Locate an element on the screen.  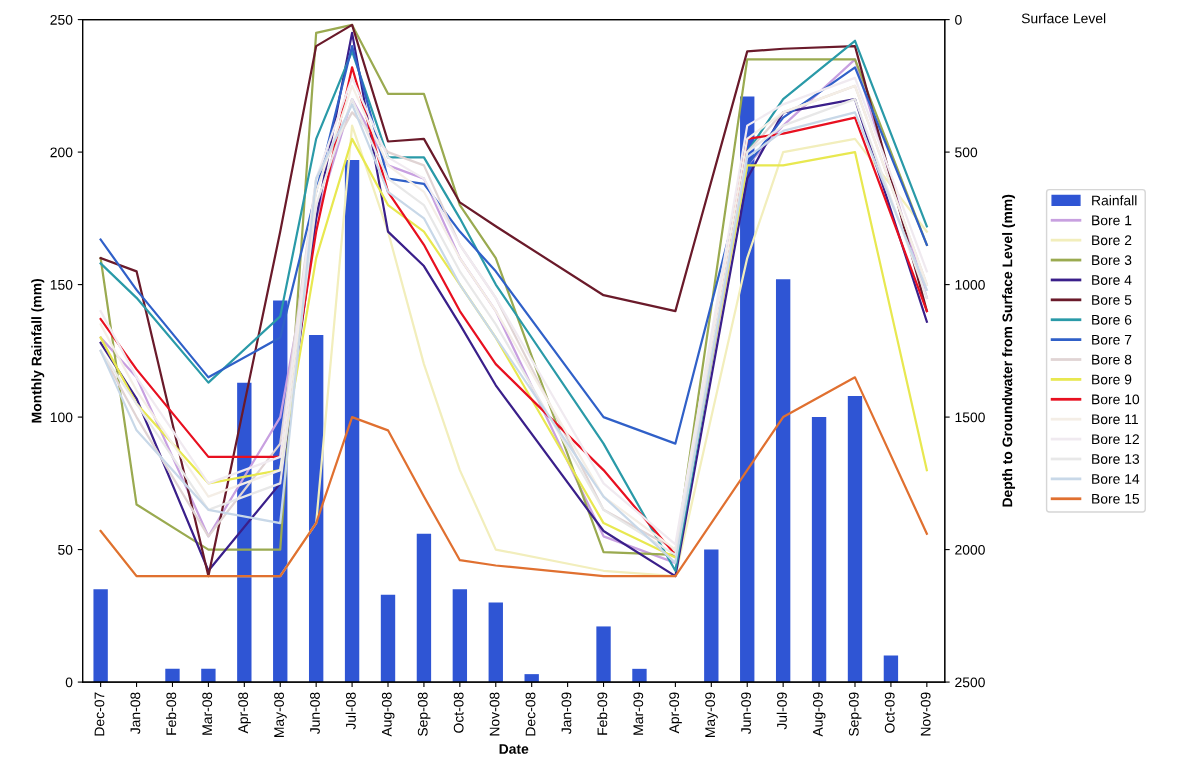
legend-label: Bore 9 is located at coordinates (1112, 379).